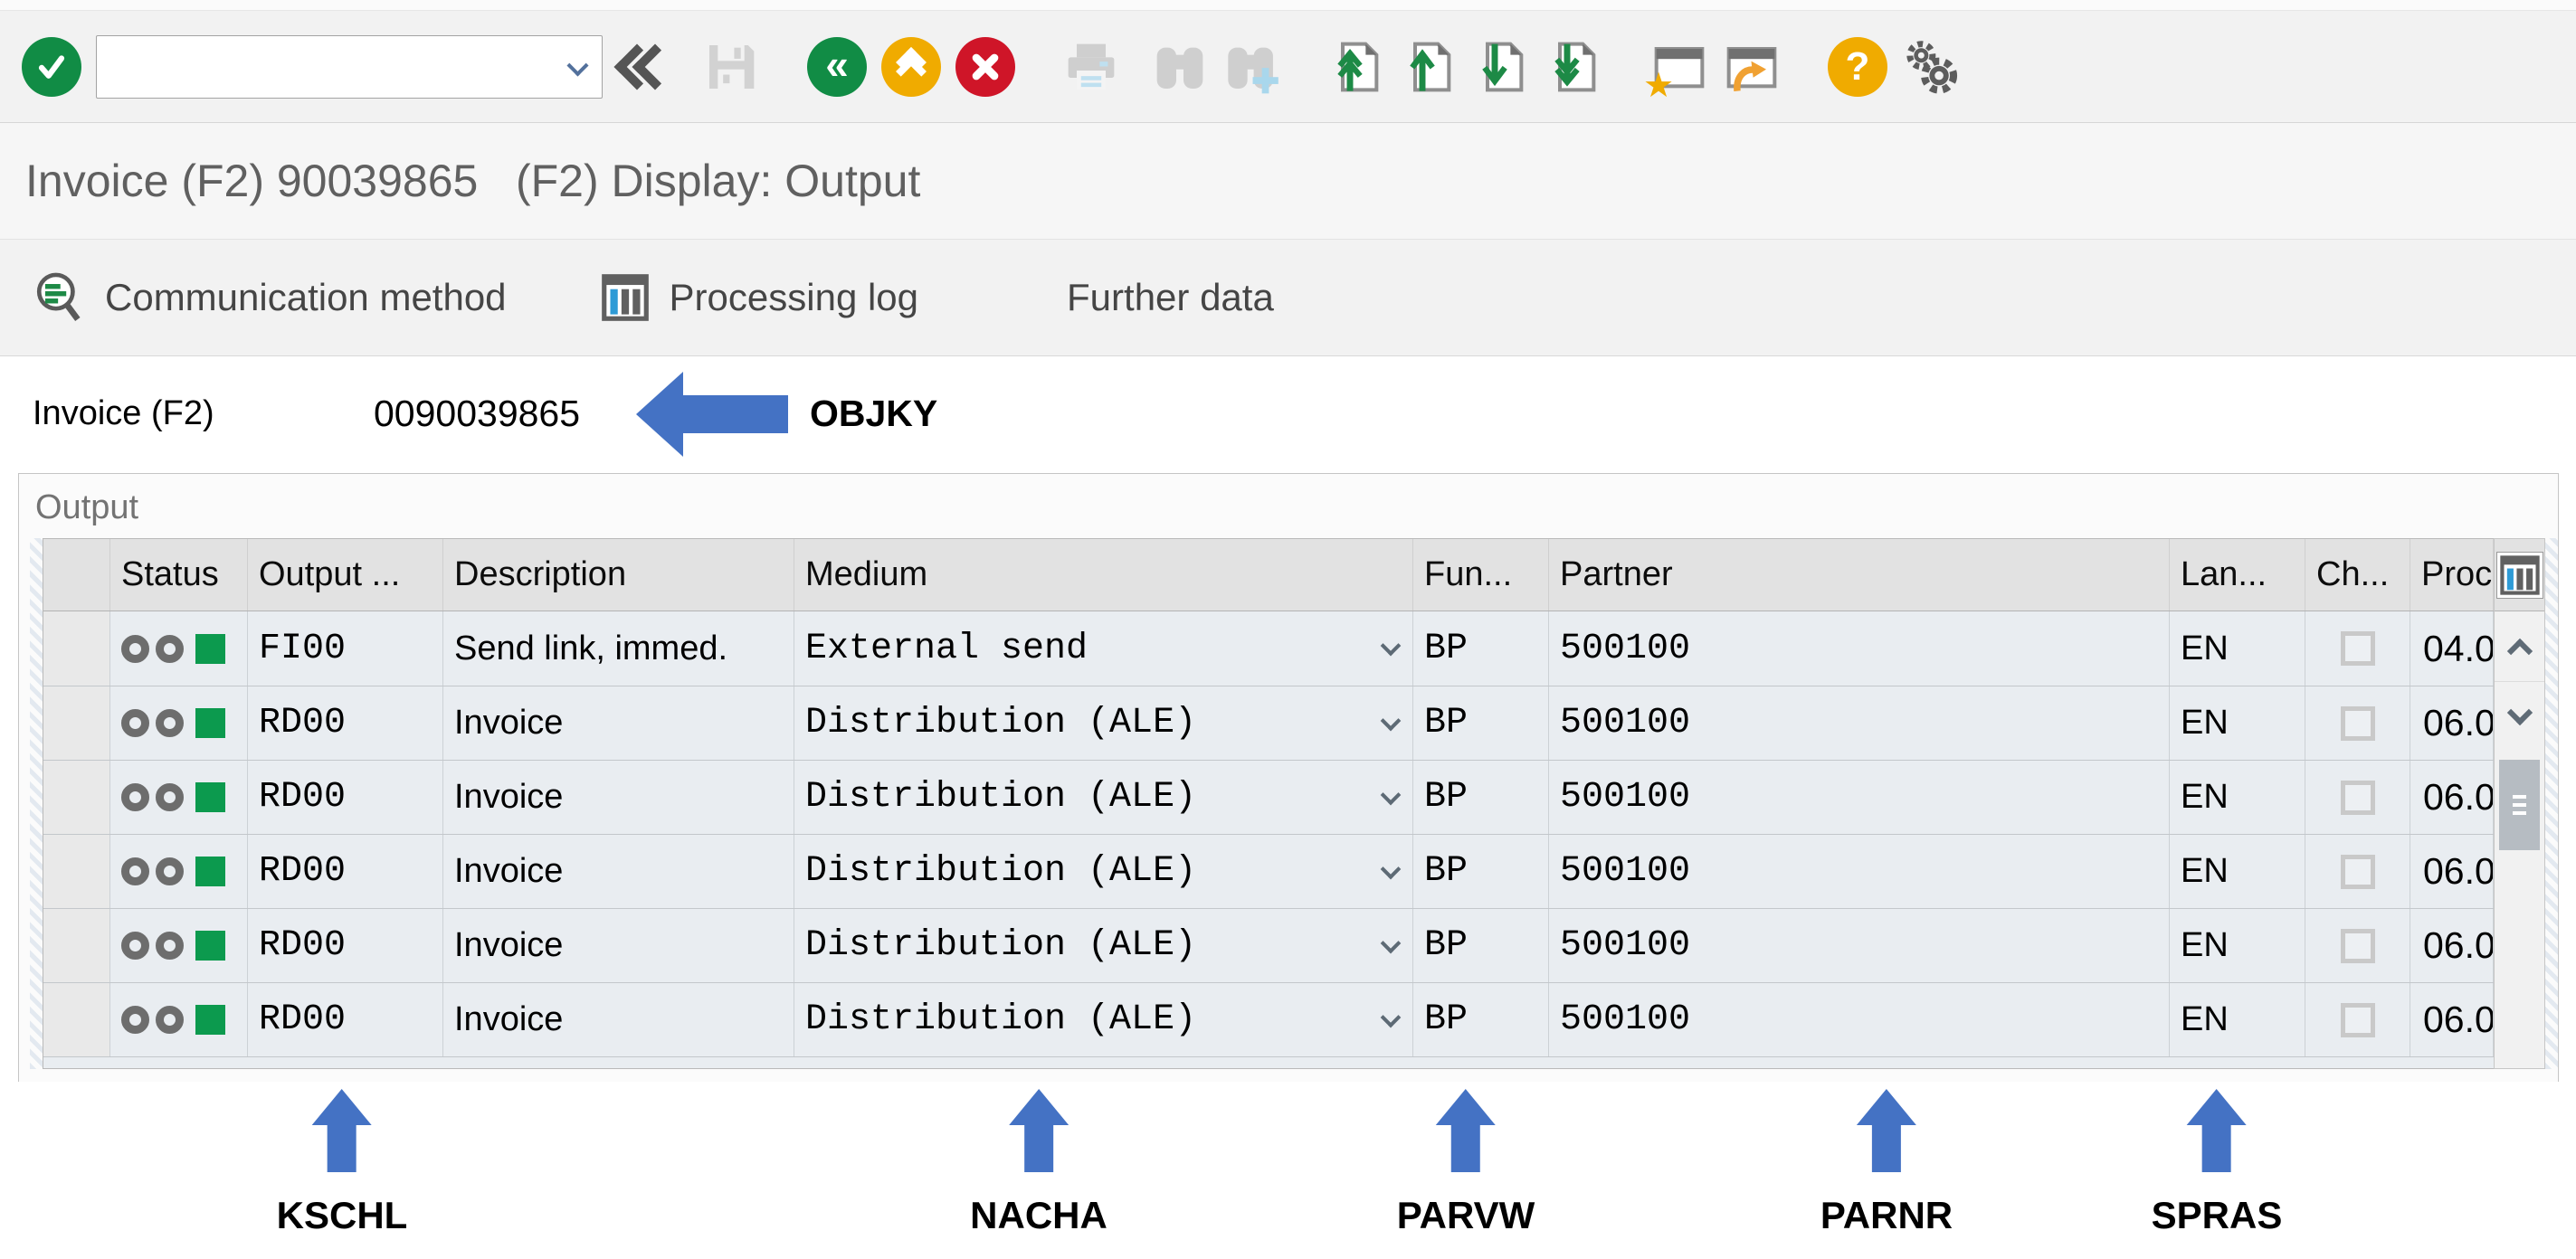 The height and width of the screenshot is (1259, 2576). Describe the element at coordinates (270, 298) in the screenshot. I see `communication-method-button: Communication method` at that location.